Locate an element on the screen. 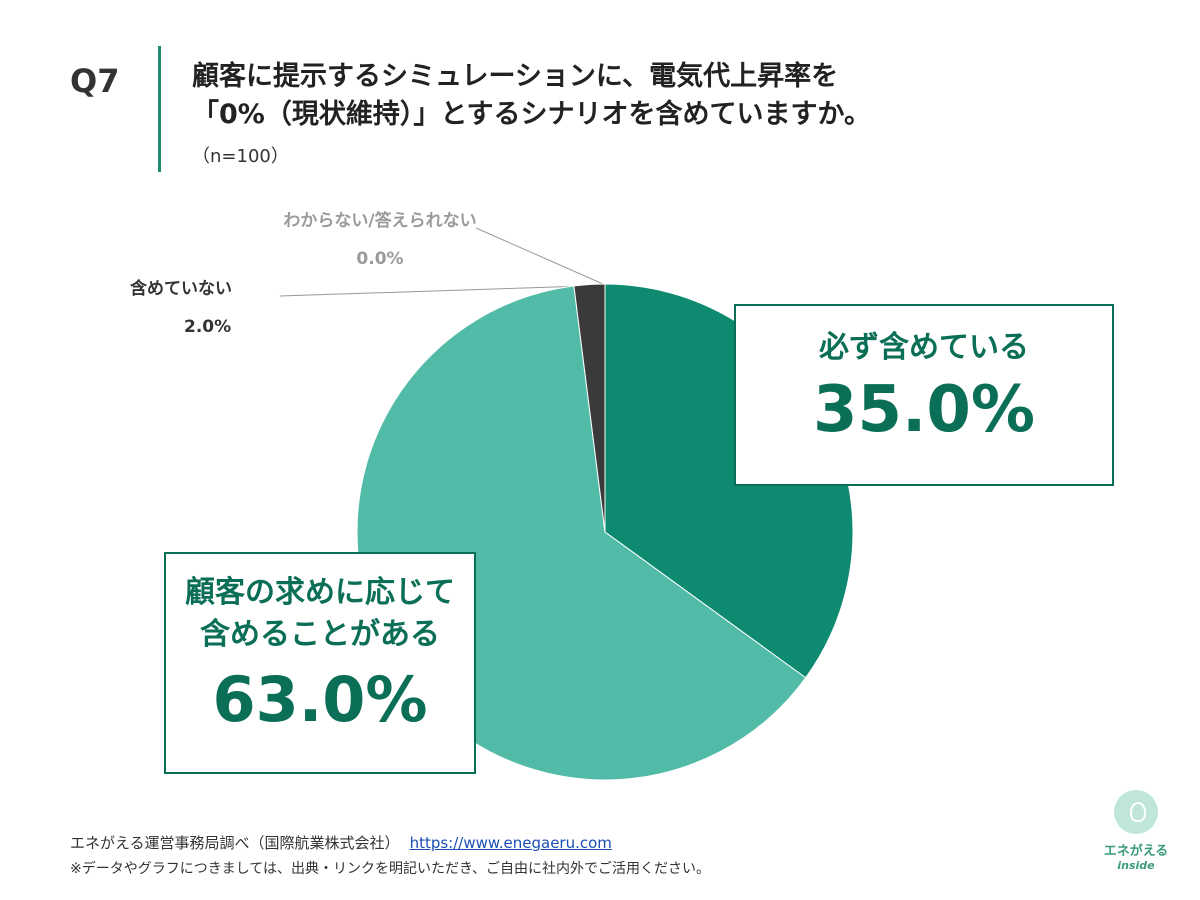 Image resolution: width=1200 pixels, height=900 pixels. source-link: https://www.enegaeru.com is located at coordinates (510, 843).